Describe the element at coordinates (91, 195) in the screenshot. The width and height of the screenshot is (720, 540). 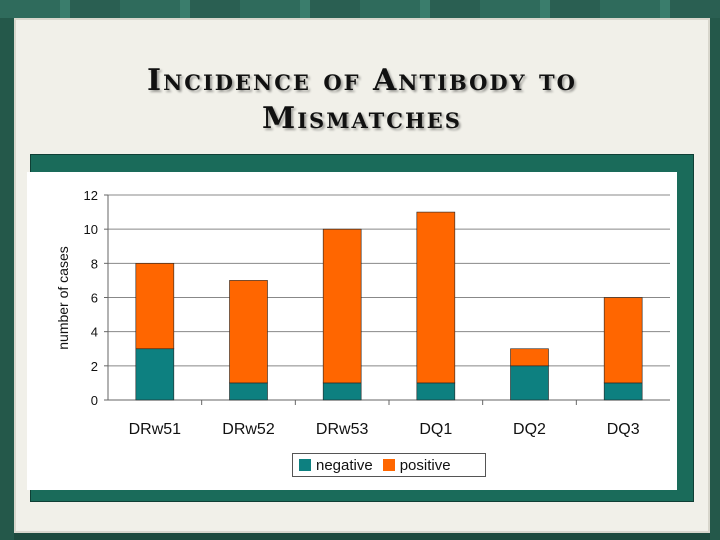
I see `y-tick-label: 12` at that location.